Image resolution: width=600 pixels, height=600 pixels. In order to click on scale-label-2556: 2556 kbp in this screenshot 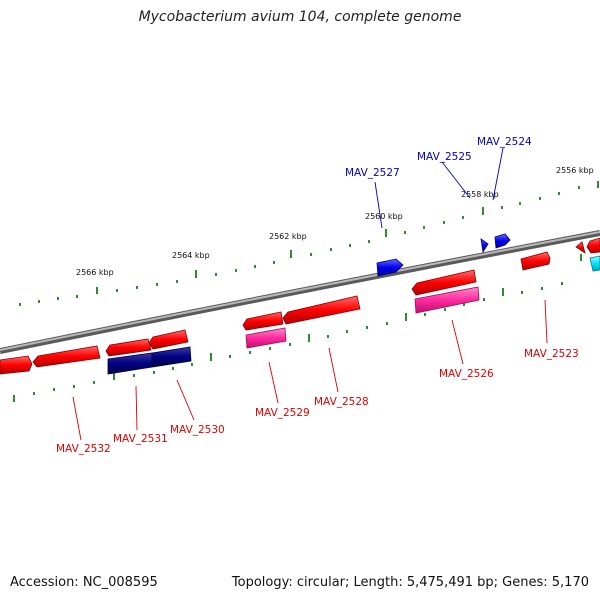, I will do `click(575, 170)`.